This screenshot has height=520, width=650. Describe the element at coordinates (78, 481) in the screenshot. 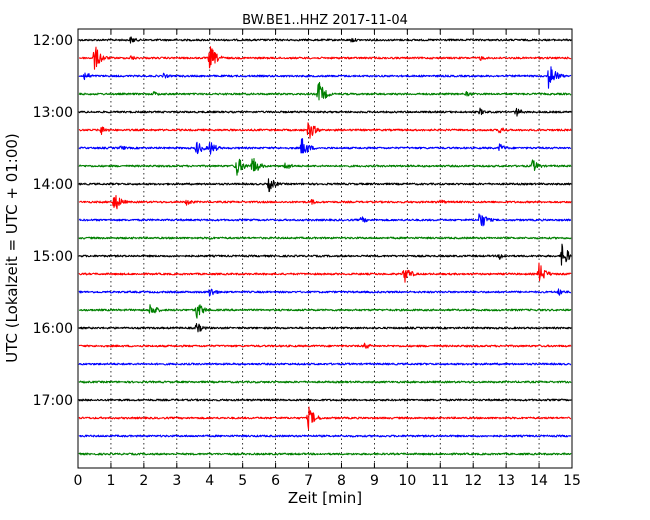

I see `x-tick-label: 0` at that location.